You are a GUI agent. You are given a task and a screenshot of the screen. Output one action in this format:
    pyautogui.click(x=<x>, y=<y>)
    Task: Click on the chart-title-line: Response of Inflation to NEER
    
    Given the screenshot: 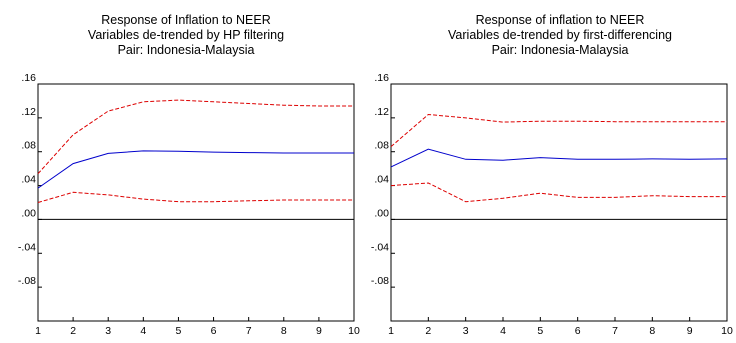 What is the action you would take?
    pyautogui.click(x=186, y=20)
    